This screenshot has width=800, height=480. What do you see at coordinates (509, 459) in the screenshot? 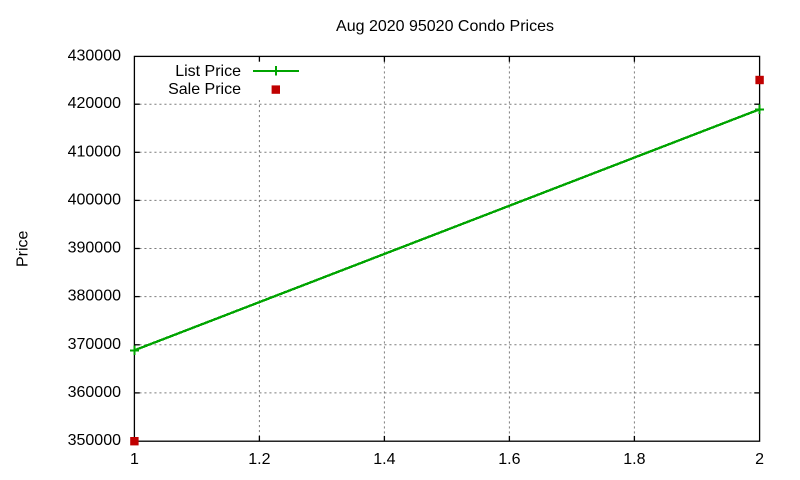
I see `svg-text: 1.6` at bounding box center [509, 459].